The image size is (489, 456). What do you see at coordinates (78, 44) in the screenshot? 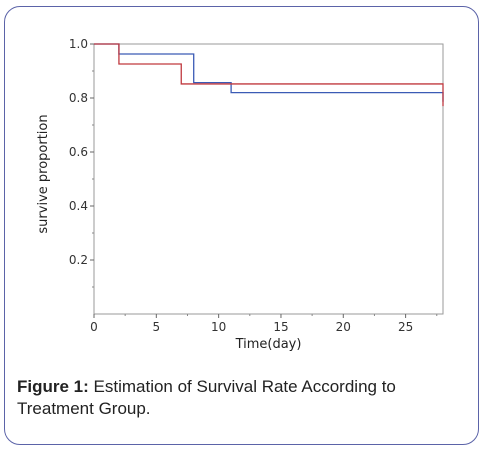
I see `y-tick-label: 1.0` at bounding box center [78, 44].